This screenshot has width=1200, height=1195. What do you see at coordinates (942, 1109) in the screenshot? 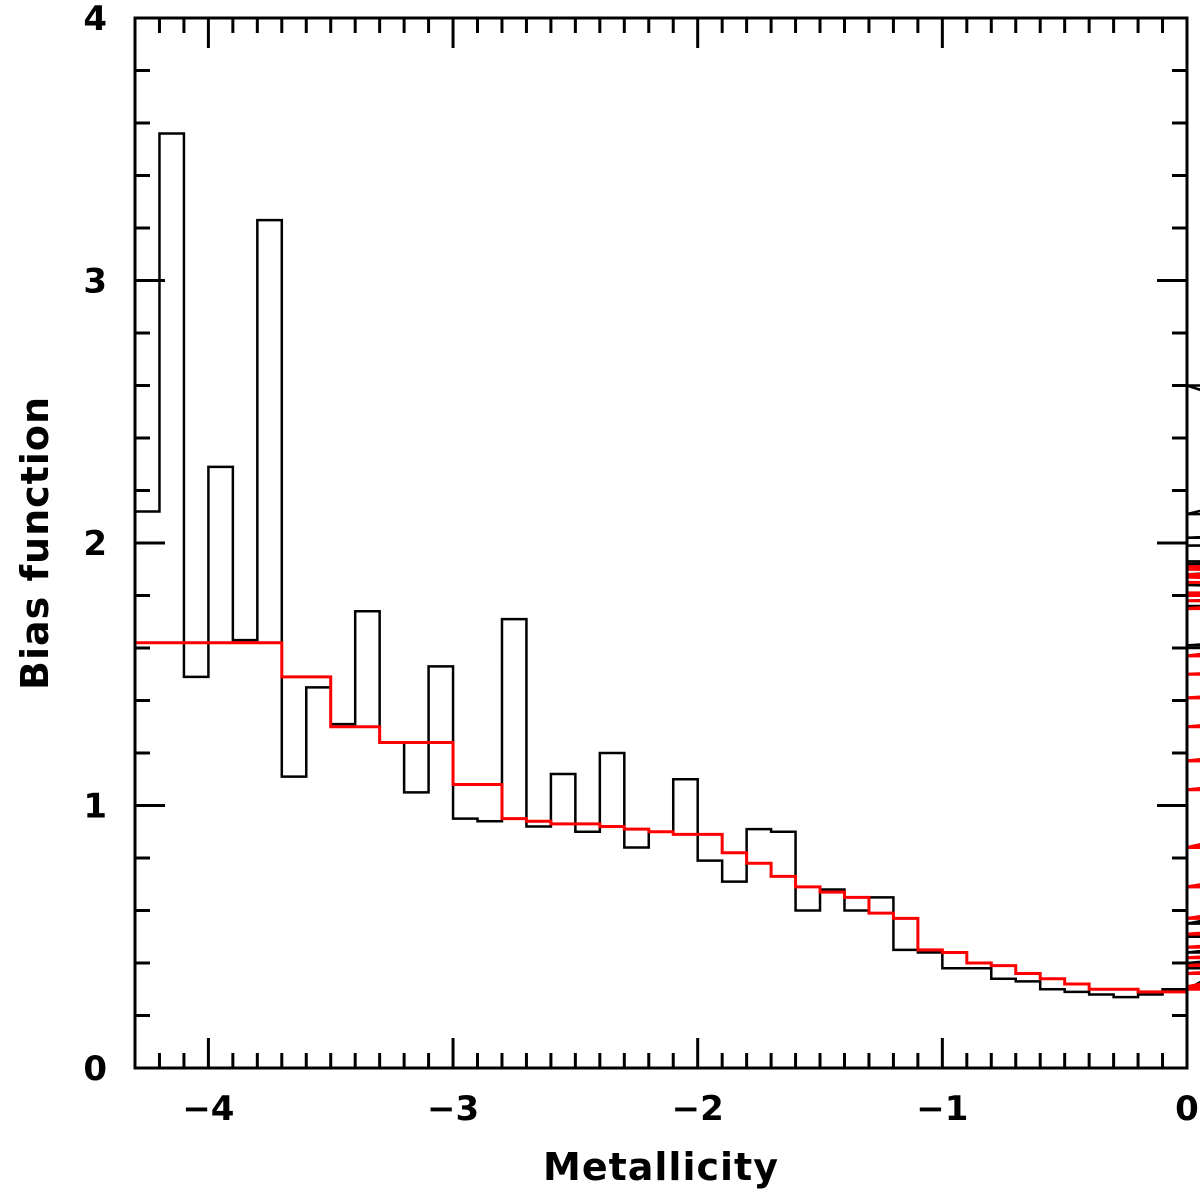
I see `x-tick-label: −1` at bounding box center [942, 1109].